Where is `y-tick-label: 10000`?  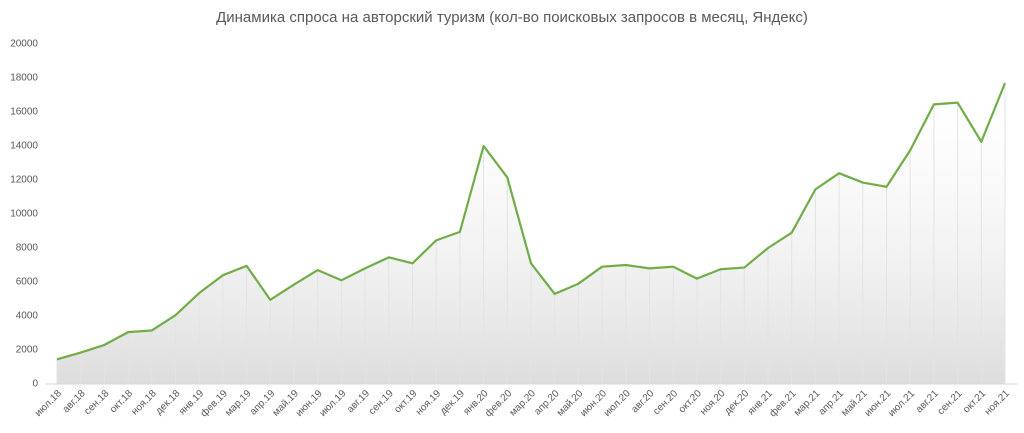
y-tick-label: 10000 is located at coordinates (24, 214).